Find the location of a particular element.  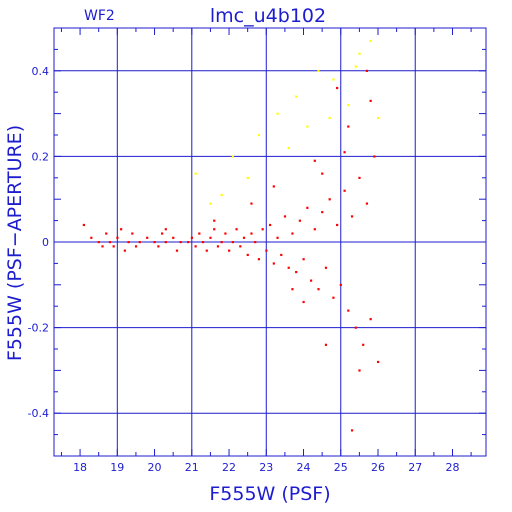

y-tick-label: 0 is located at coordinates (45, 242).